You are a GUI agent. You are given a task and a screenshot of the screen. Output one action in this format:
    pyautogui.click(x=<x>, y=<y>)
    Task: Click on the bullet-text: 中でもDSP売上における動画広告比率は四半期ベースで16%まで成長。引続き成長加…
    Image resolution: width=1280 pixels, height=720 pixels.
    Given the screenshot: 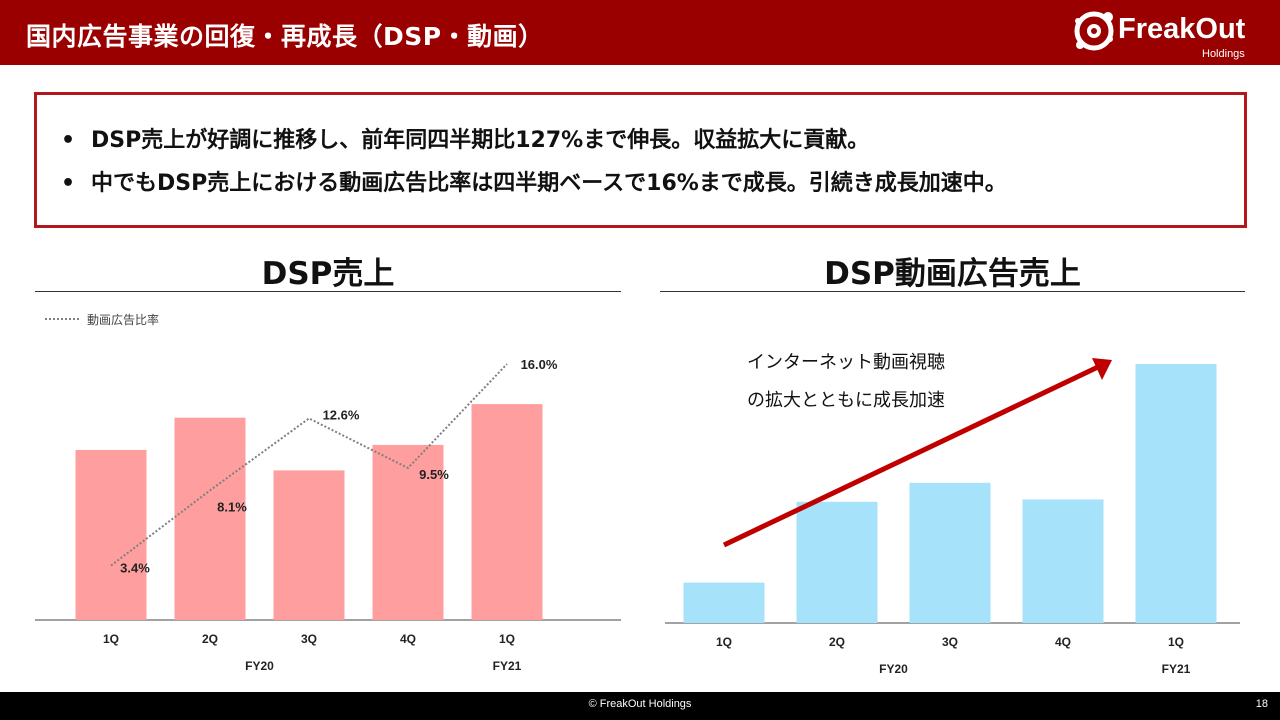 What is the action you would take?
    pyautogui.click(x=549, y=183)
    